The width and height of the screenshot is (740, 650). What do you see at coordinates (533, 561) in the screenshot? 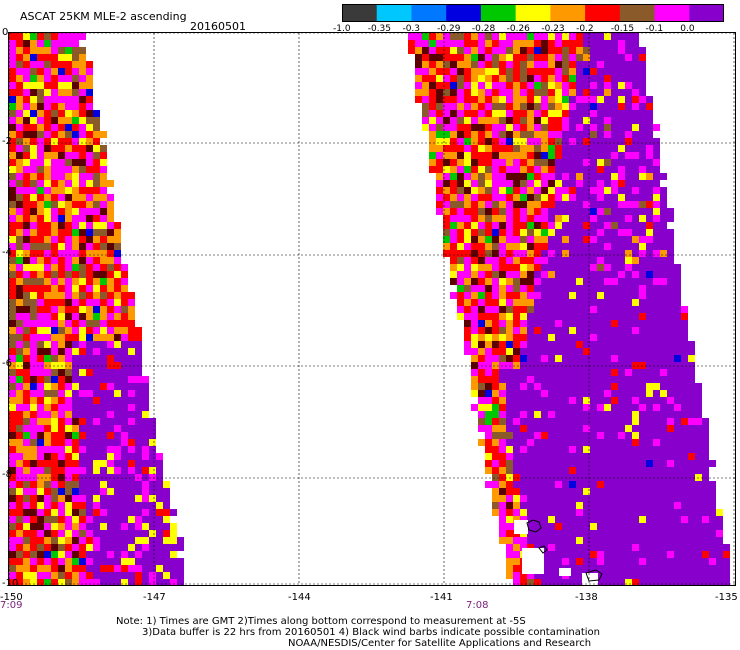
I see `missing-data-gap` at bounding box center [533, 561].